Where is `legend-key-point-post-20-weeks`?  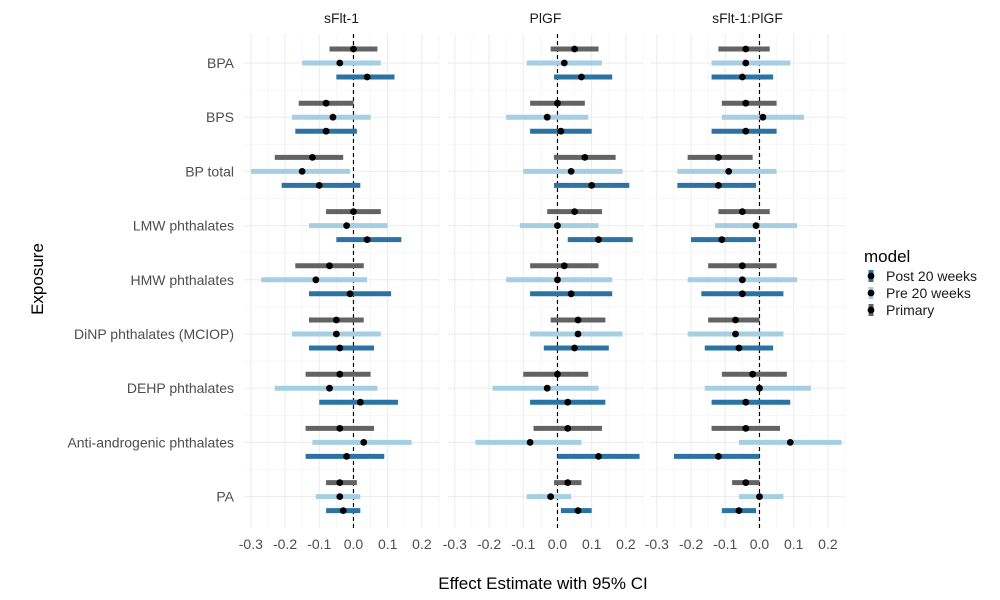 legend-key-point-post-20-weeks is located at coordinates (871, 276).